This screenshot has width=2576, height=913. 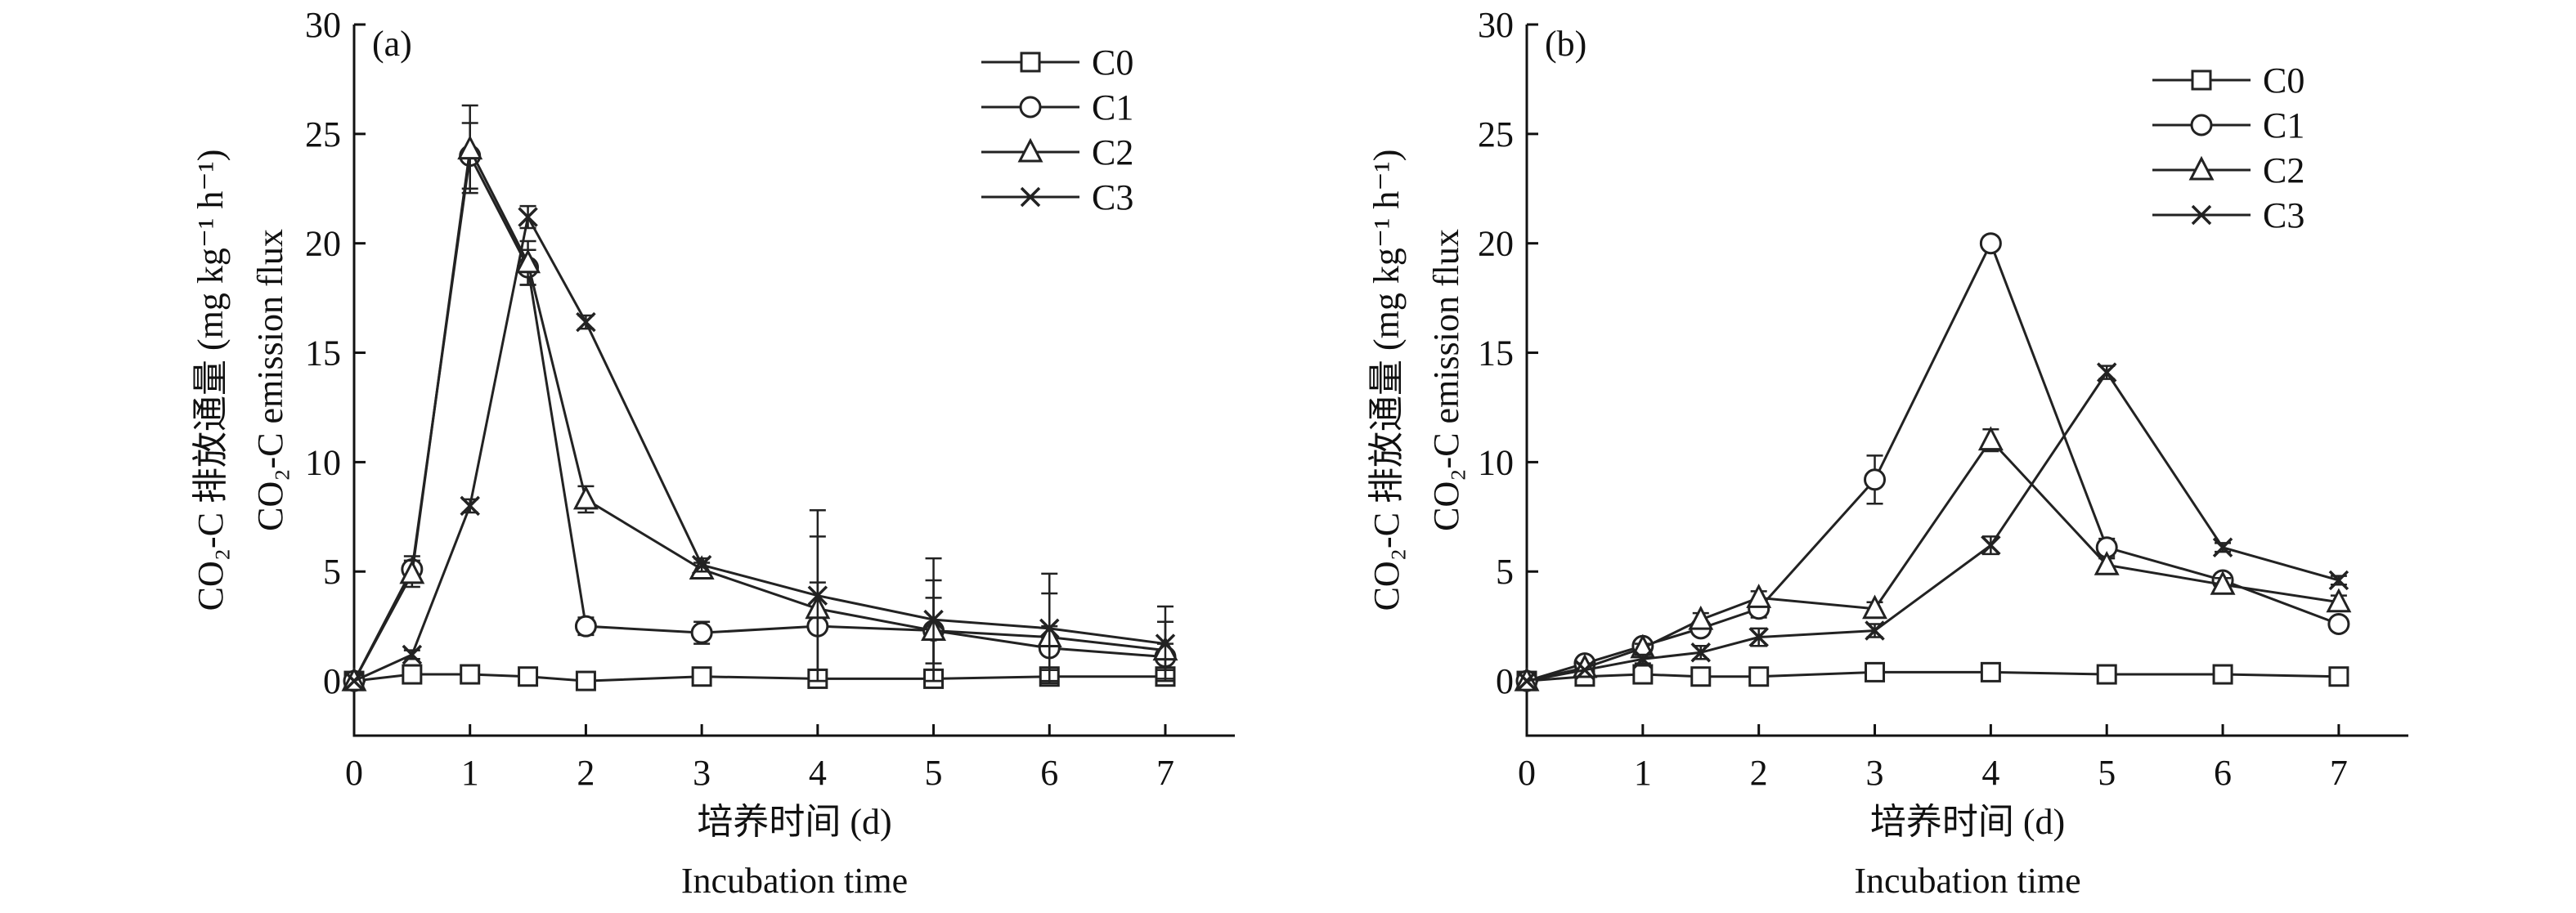 I want to click on y-axis-label-en: CO₂-C emission flux, so click(x=270, y=380).